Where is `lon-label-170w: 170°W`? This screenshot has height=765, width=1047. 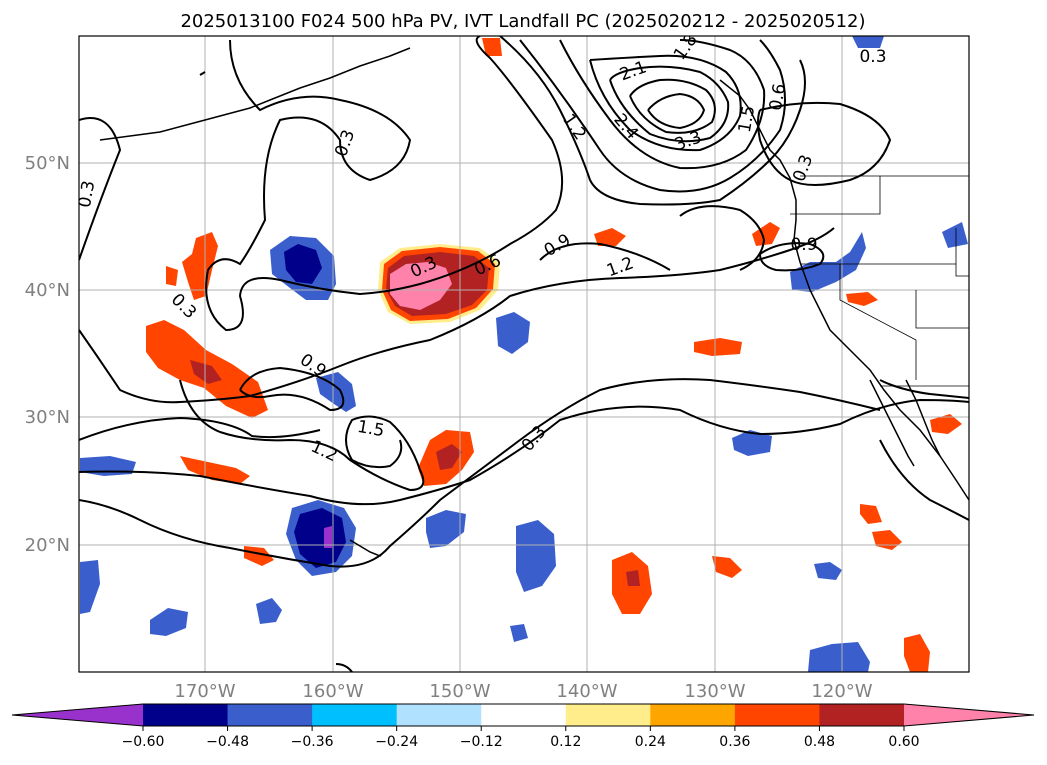
lon-label-170w: 170°W is located at coordinates (204, 691).